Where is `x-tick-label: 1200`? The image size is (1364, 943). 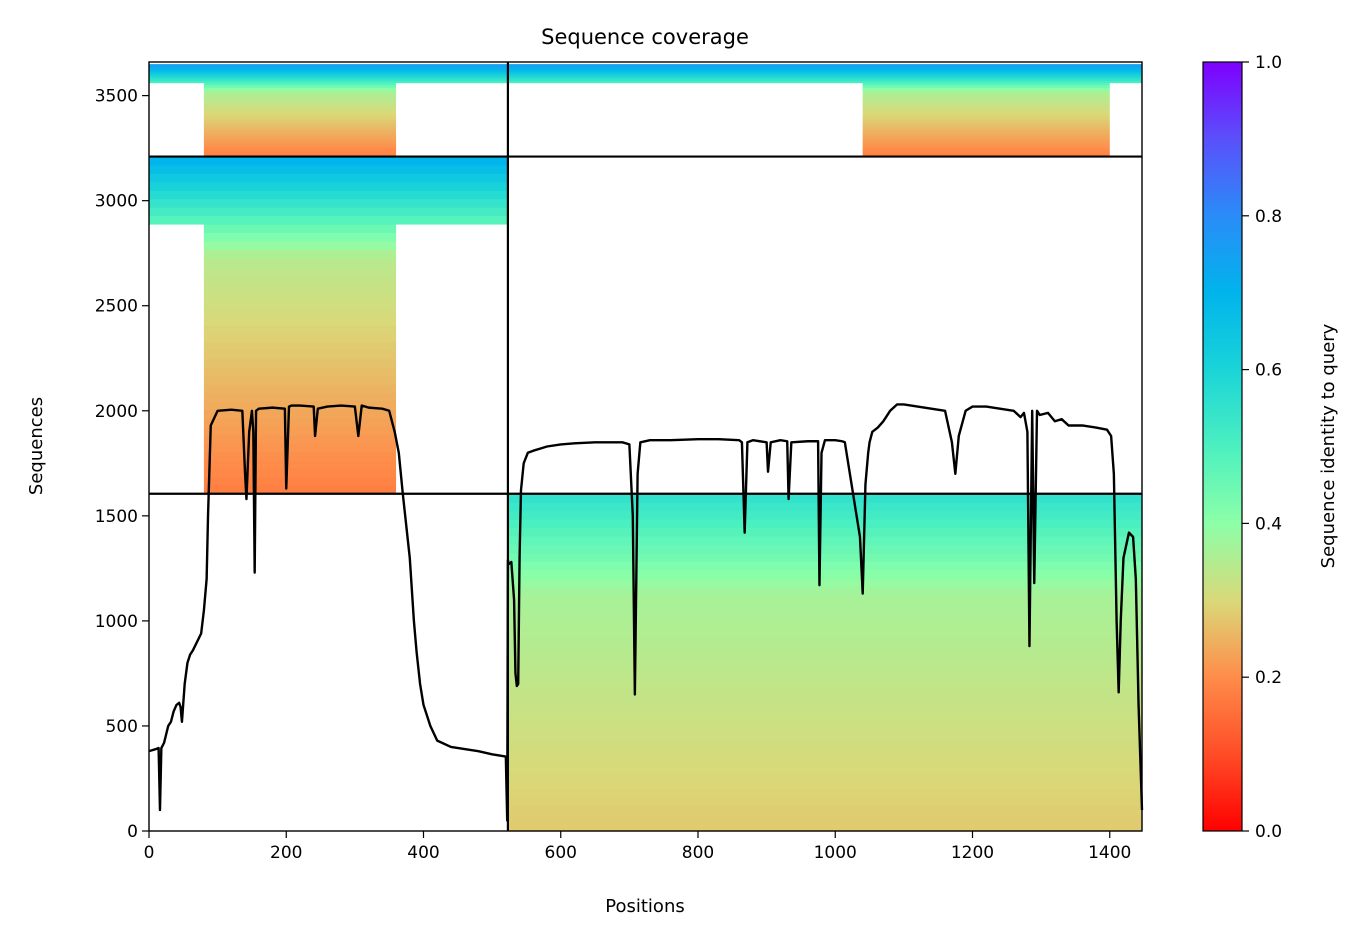 x-tick-label: 1200 is located at coordinates (972, 853).